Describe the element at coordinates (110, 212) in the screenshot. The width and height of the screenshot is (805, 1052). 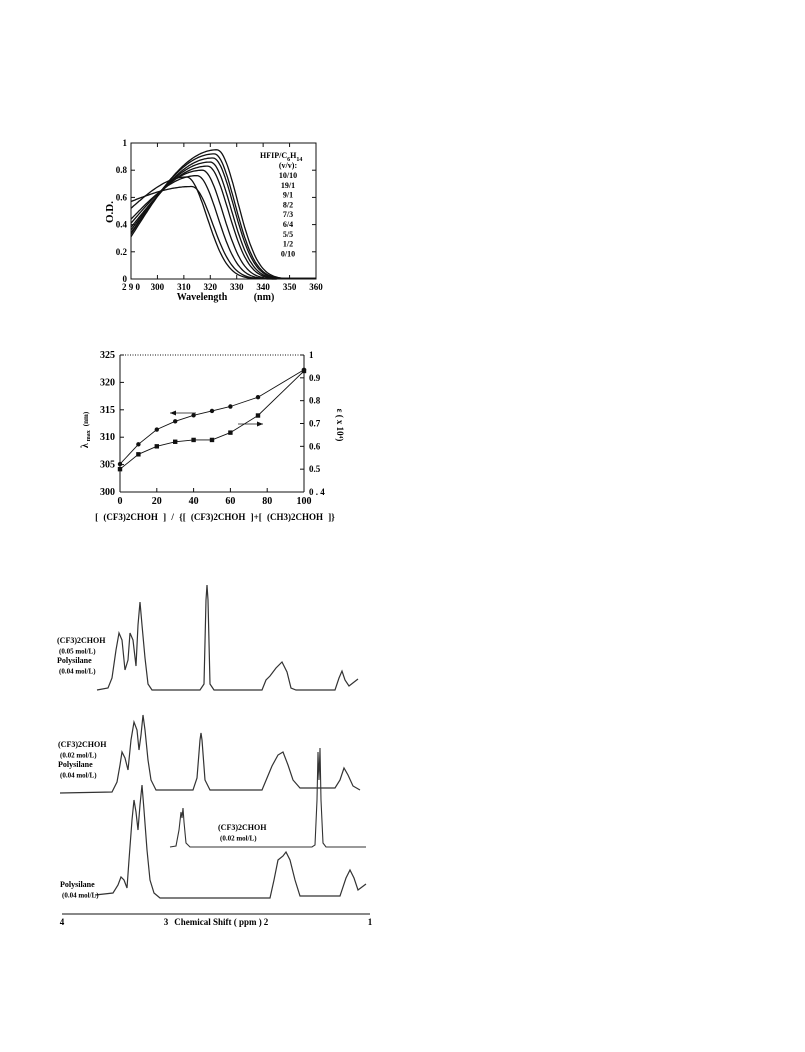
I see `fig1-ylabel: O.D.` at that location.